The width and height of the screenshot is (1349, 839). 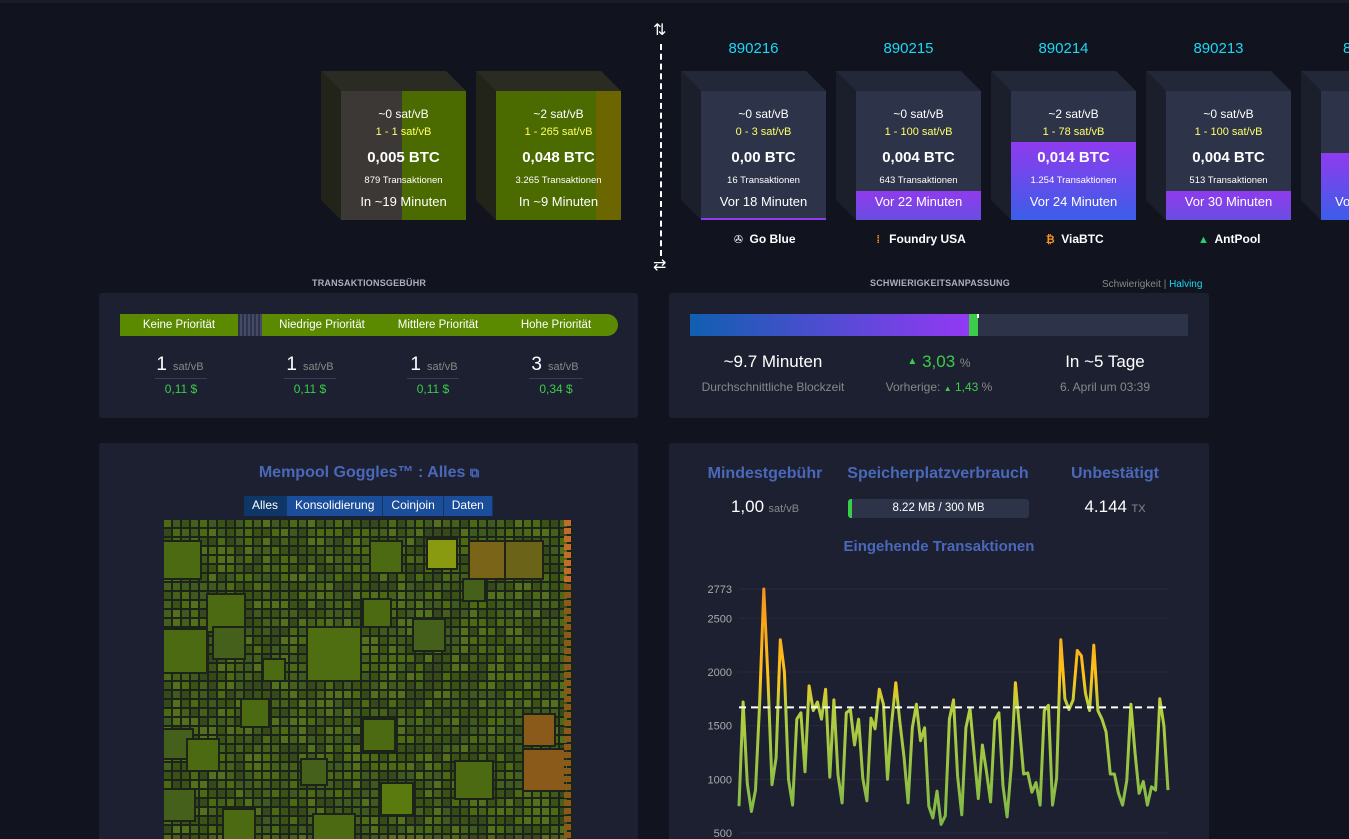 What do you see at coordinates (765, 473) in the screenshot?
I see `min-fee-label: Mindestgebühr` at bounding box center [765, 473].